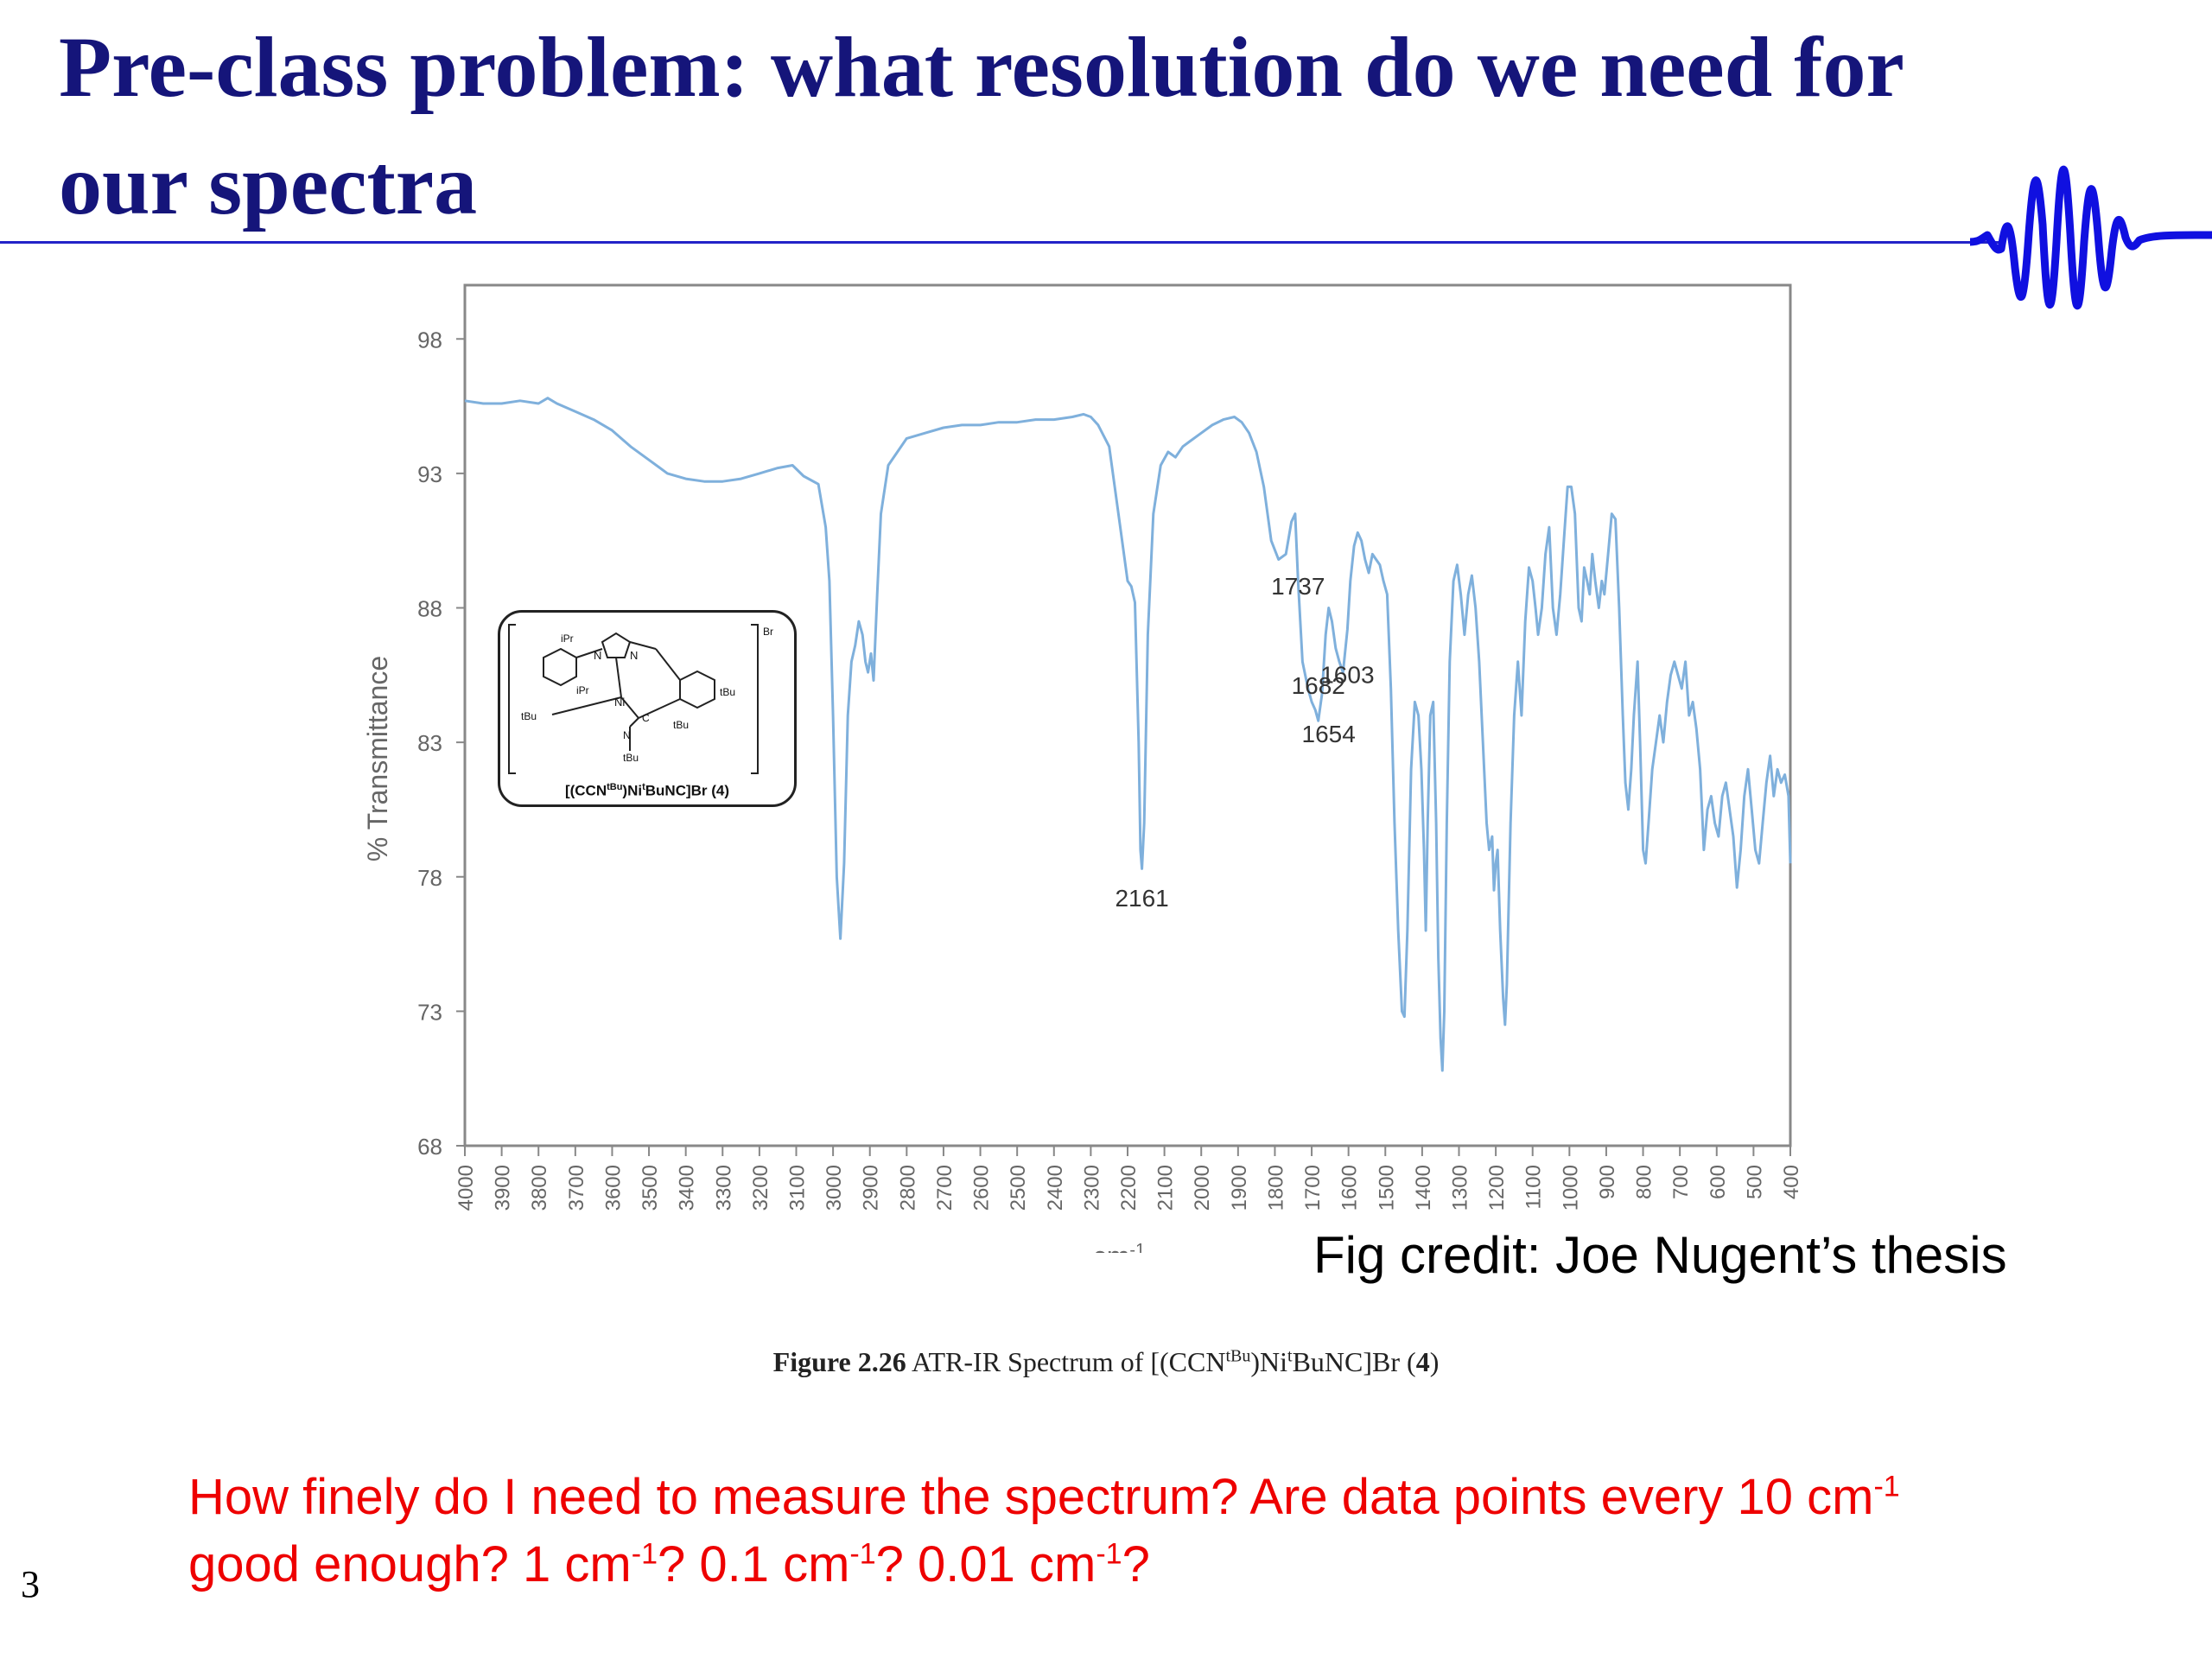 The width and height of the screenshot is (2212, 1659). I want to click on peak-label-1682: 1682, so click(1318, 685).